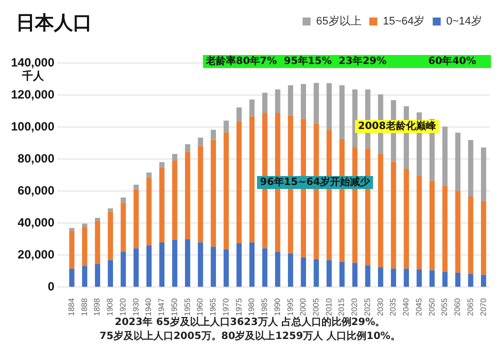 The height and width of the screenshot is (349, 500). Describe the element at coordinates (32, 126) in the screenshot. I see `y-tick-label: 100,000` at that location.